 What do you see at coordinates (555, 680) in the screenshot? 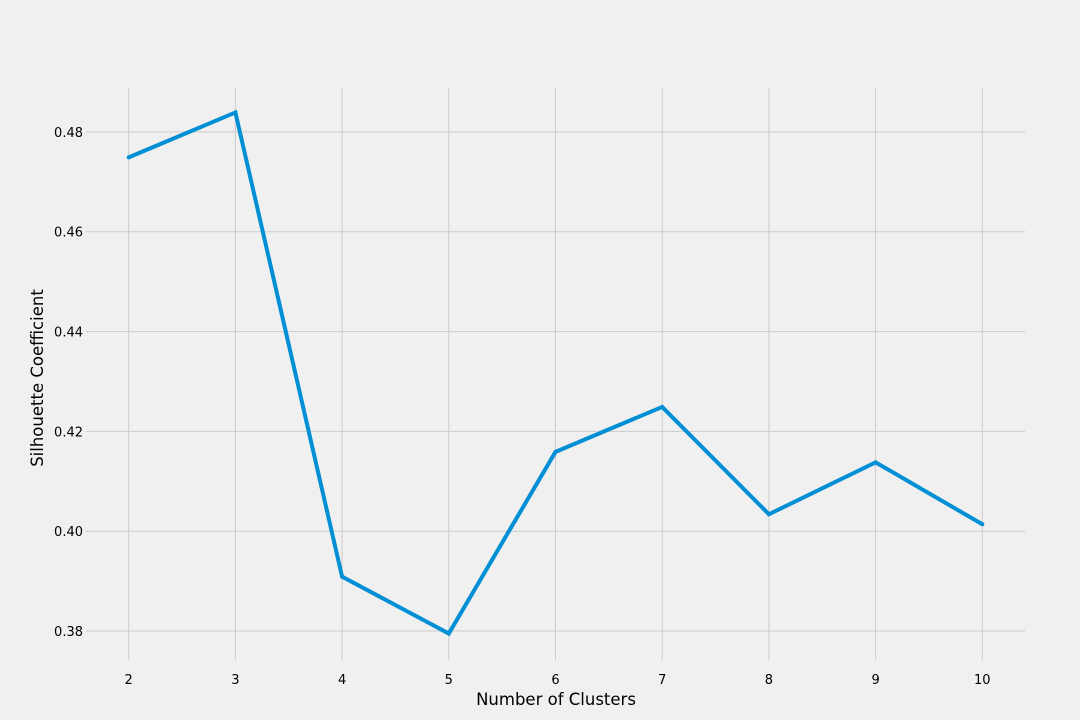
I see `x-tick-label: 6` at bounding box center [555, 680].